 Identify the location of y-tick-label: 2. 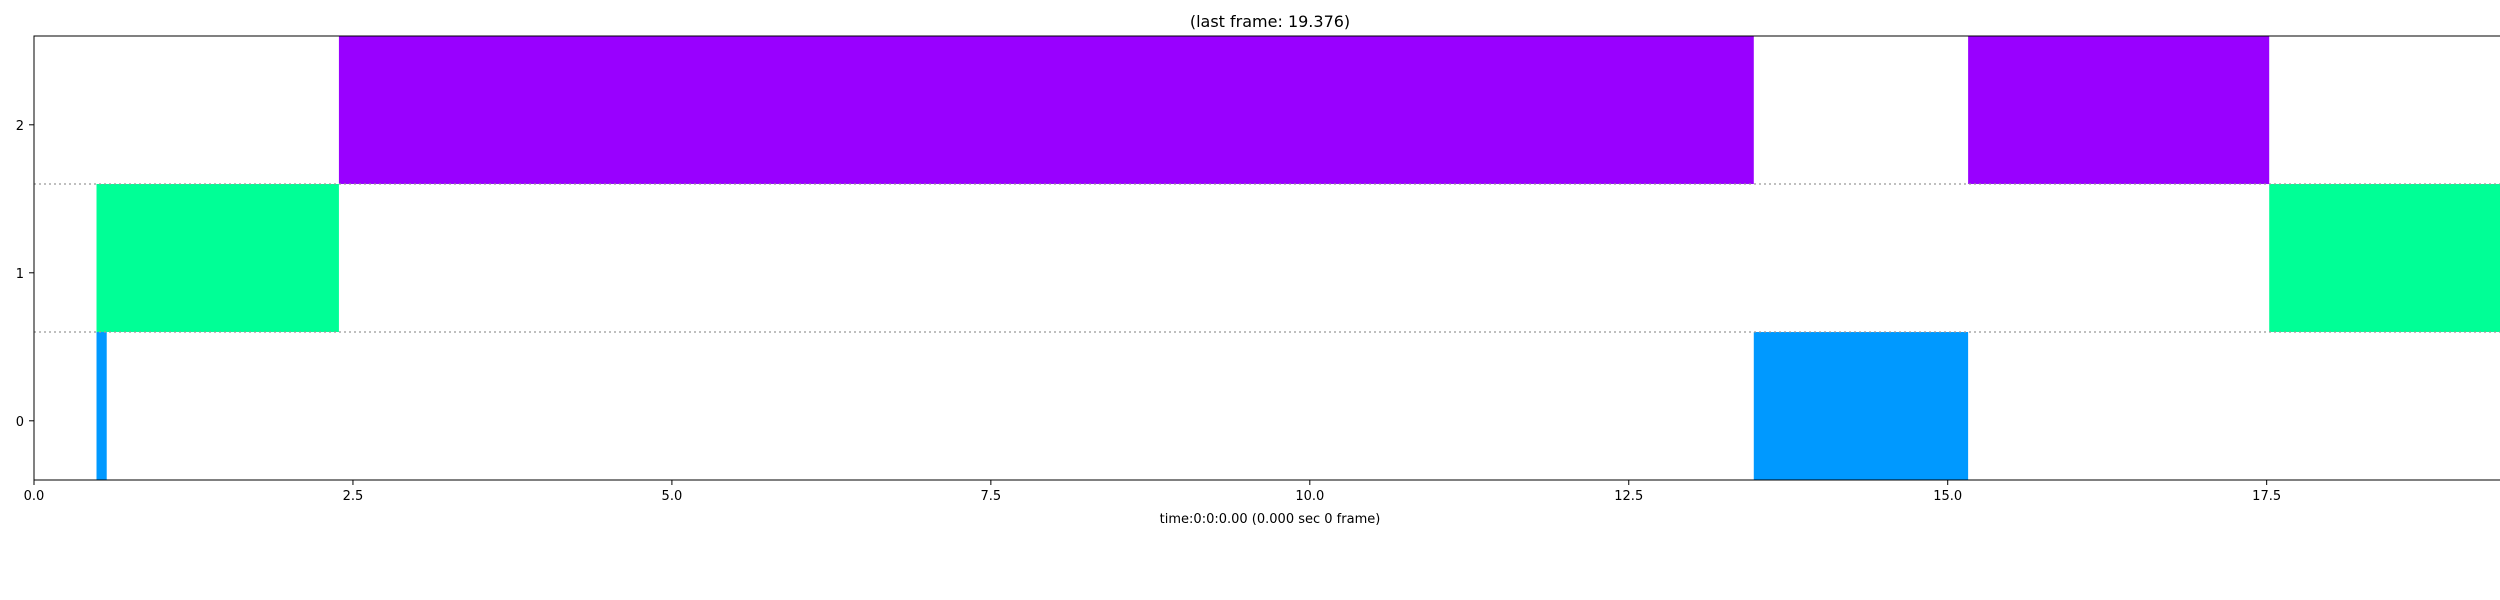
(20, 126).